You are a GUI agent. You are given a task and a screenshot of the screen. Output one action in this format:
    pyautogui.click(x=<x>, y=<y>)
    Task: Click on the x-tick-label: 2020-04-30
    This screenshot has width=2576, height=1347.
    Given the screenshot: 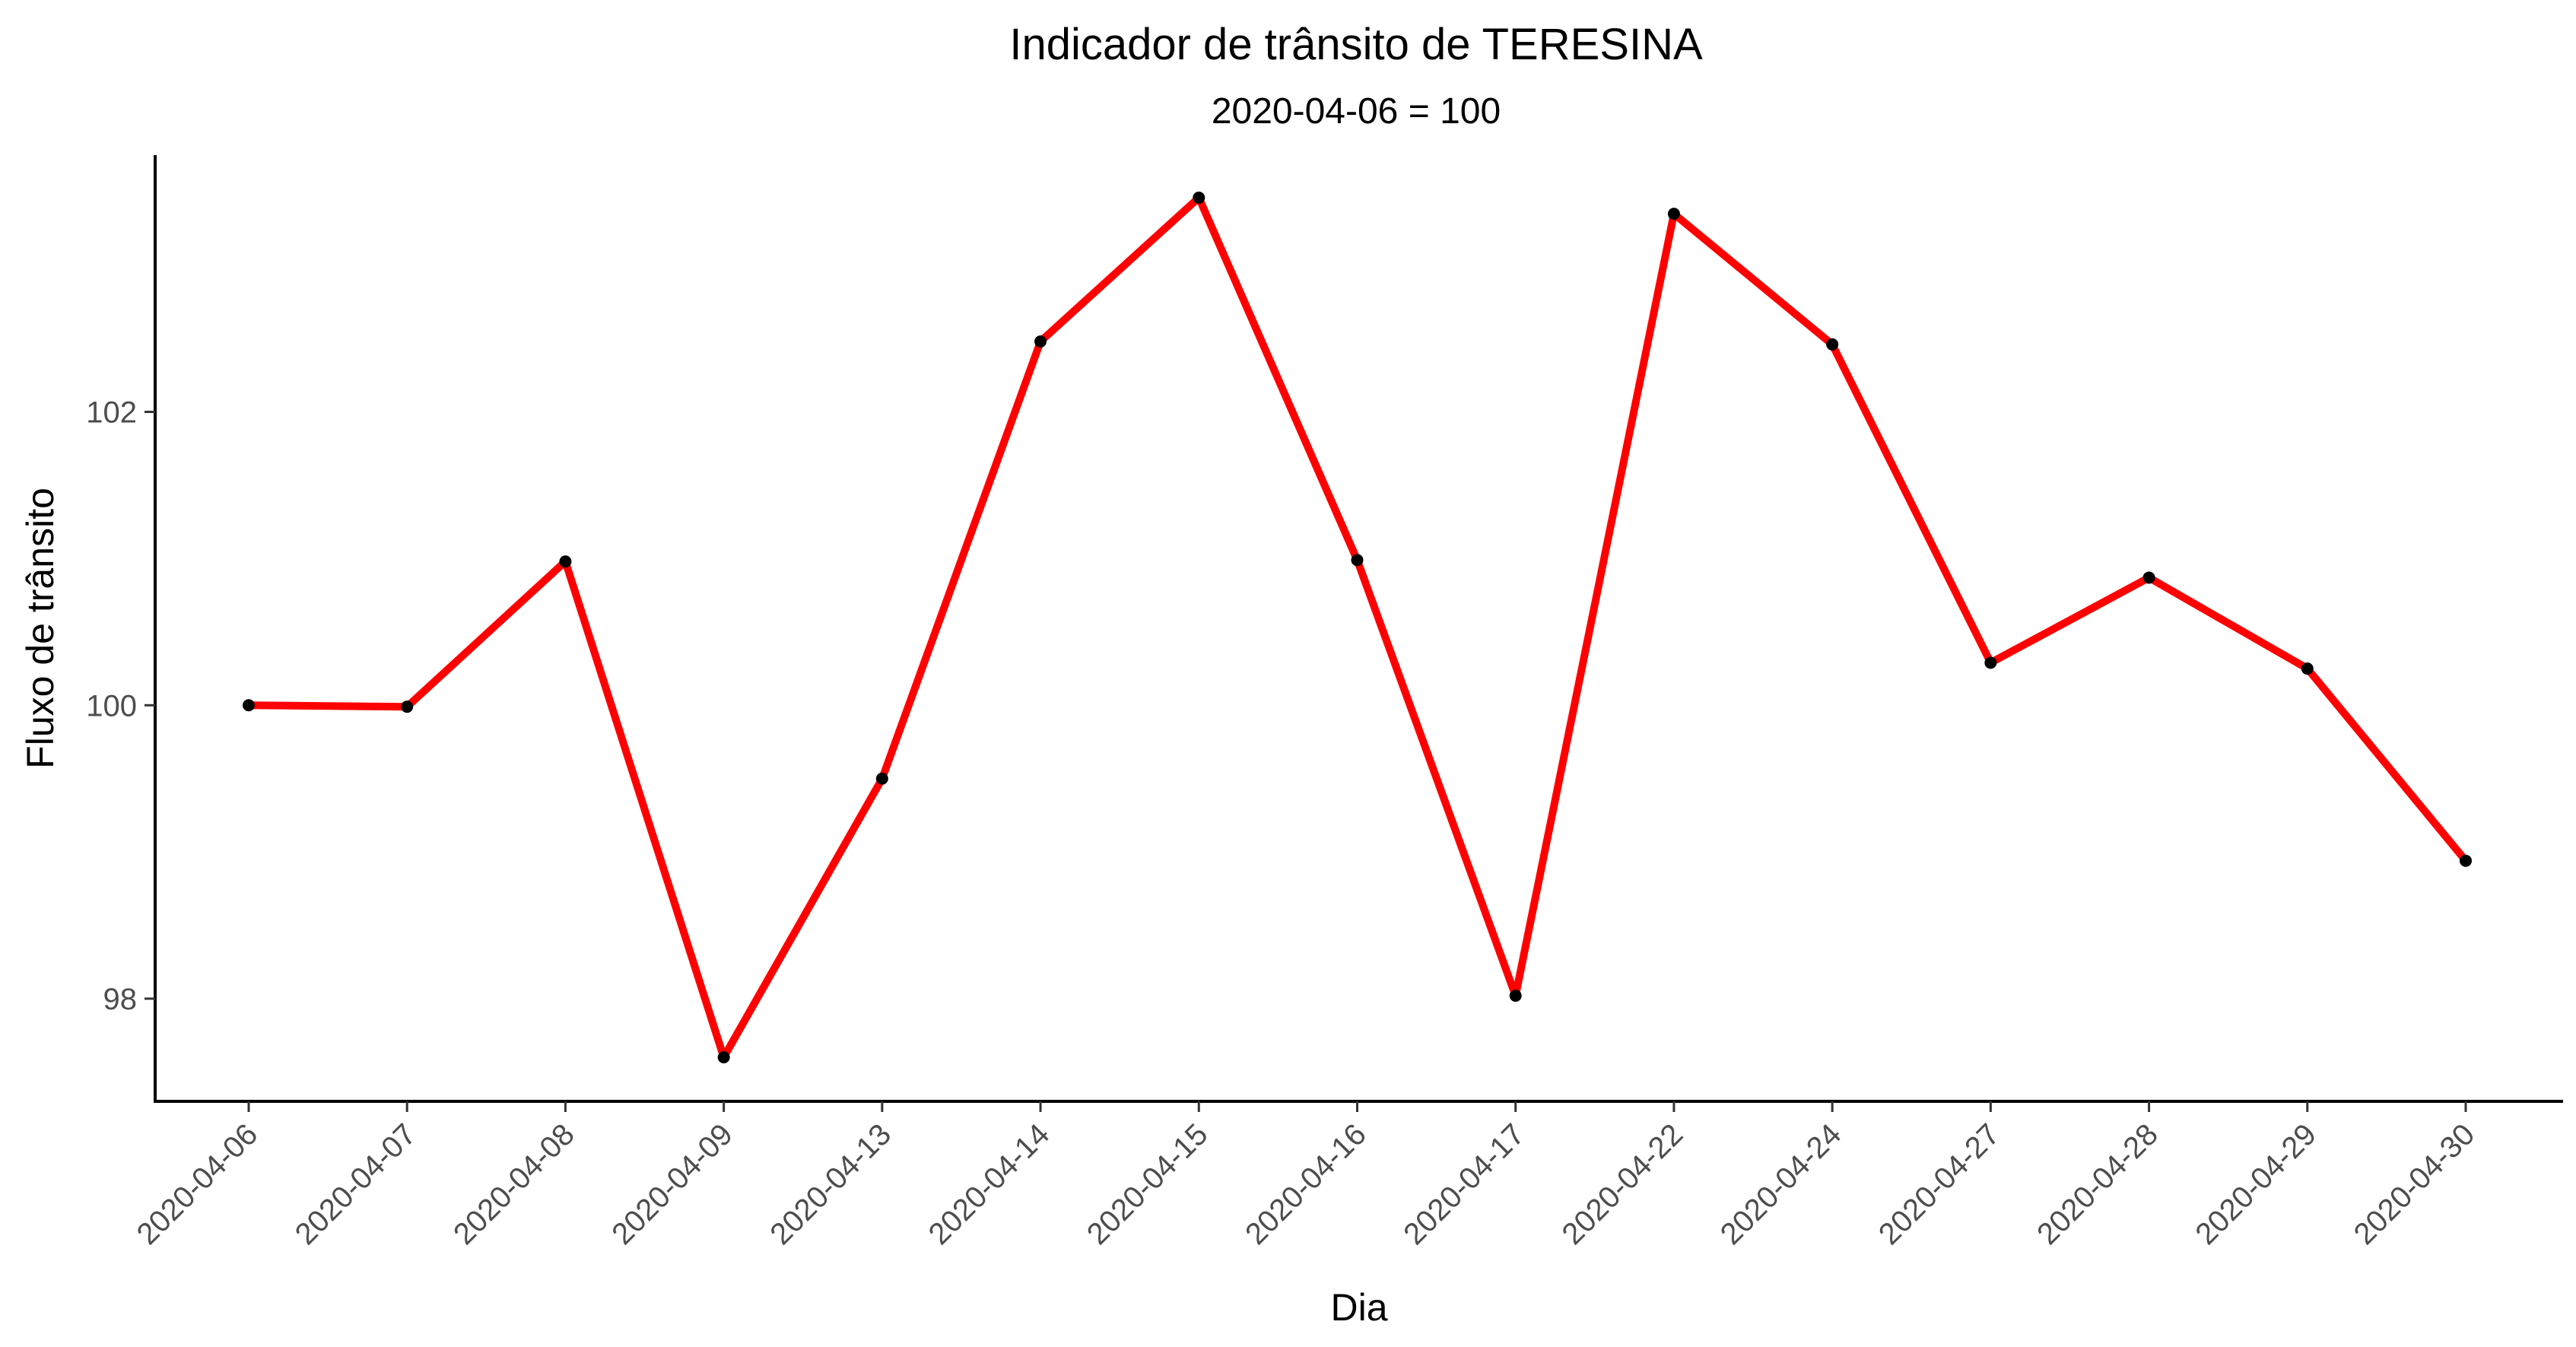 What is the action you would take?
    pyautogui.click(x=2415, y=1184)
    